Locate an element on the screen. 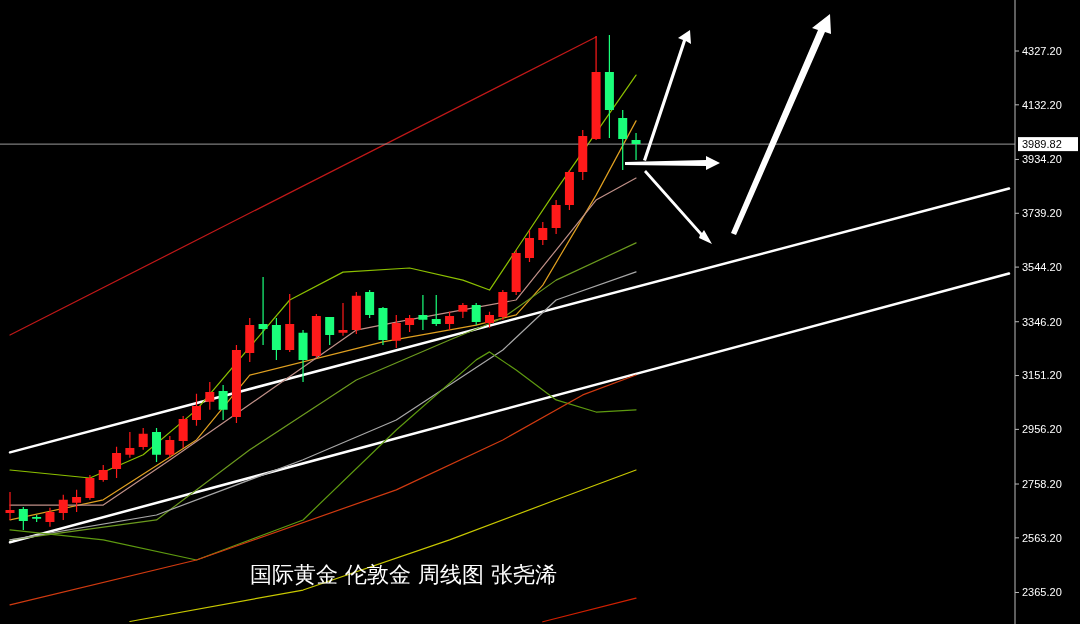  y-tick-label: 2563.20 is located at coordinates (1042, 537).